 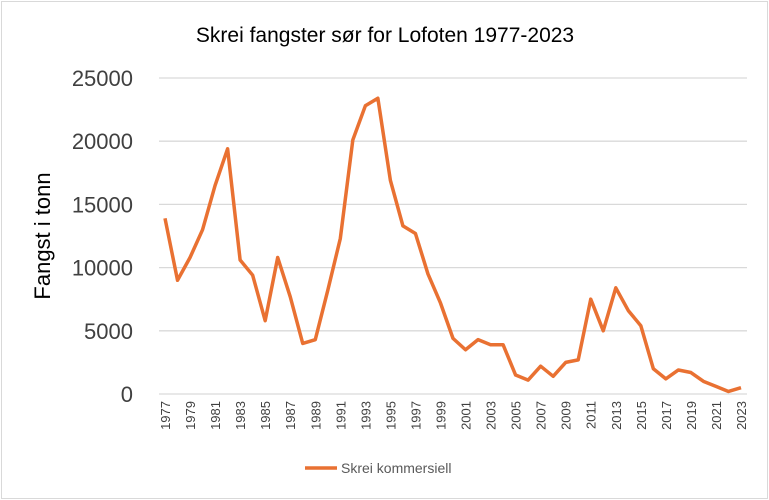 What do you see at coordinates (716, 415) in the screenshot?
I see `x-tick-label: 2021` at bounding box center [716, 415].